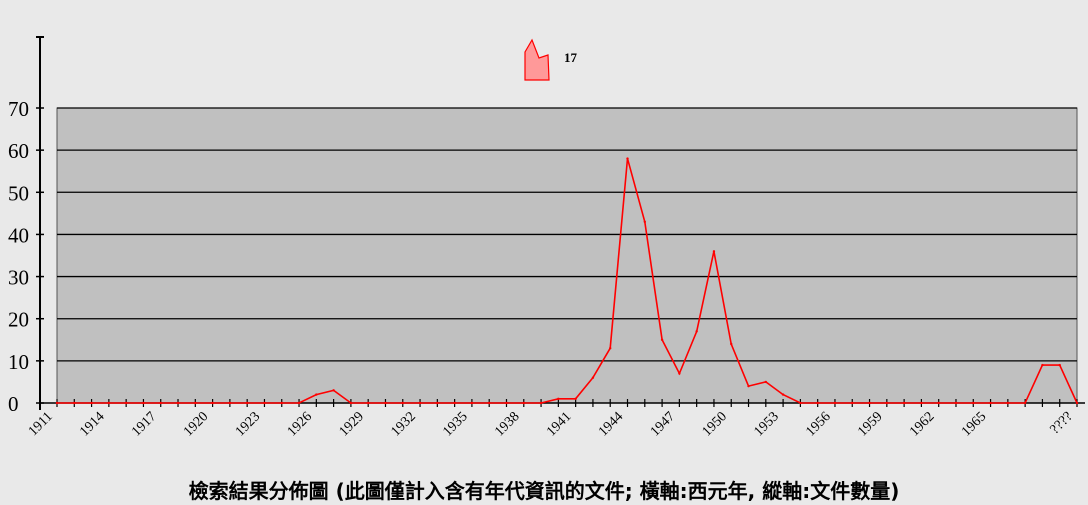 Image resolution: width=1088 pixels, height=505 pixels. I want to click on x-tick-label: 1959, so click(870, 424).